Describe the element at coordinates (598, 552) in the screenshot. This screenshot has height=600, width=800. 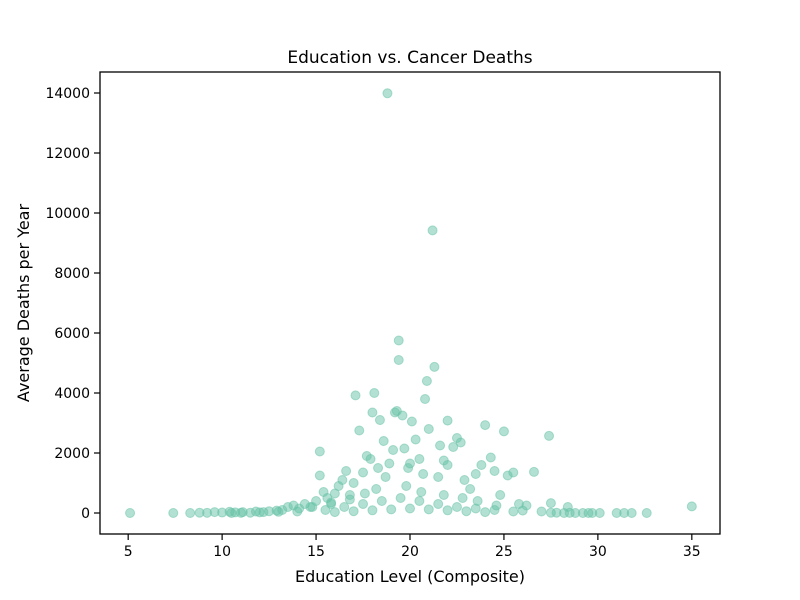
I see `x-tick-label: 30` at that location.